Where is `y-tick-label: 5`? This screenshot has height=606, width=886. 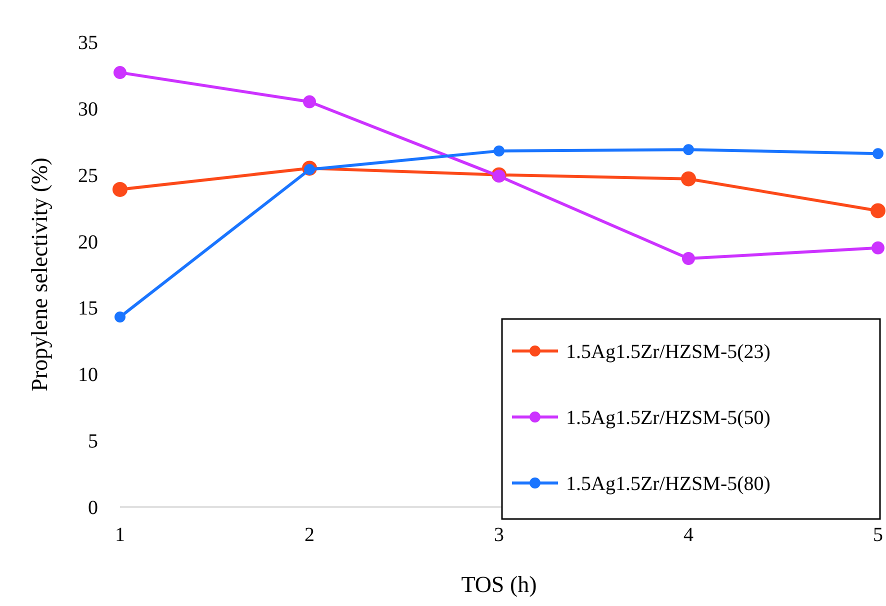
y-tick-label: 5 is located at coordinates (93, 441).